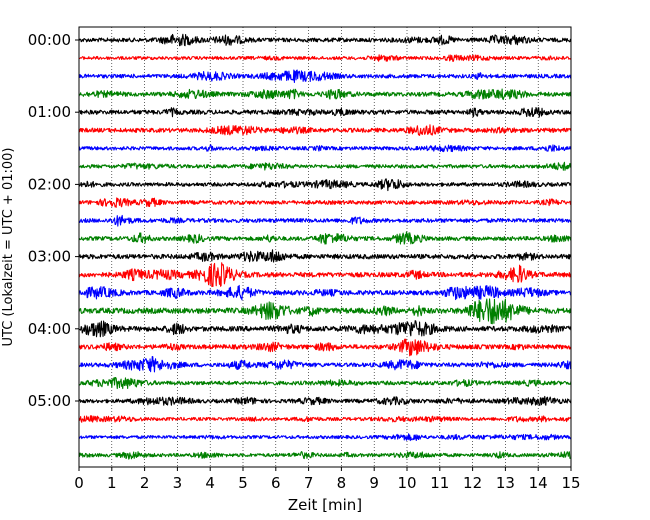 The image size is (650, 520). What do you see at coordinates (472, 483) in the screenshot?
I see `x-tick-label: 12` at bounding box center [472, 483].